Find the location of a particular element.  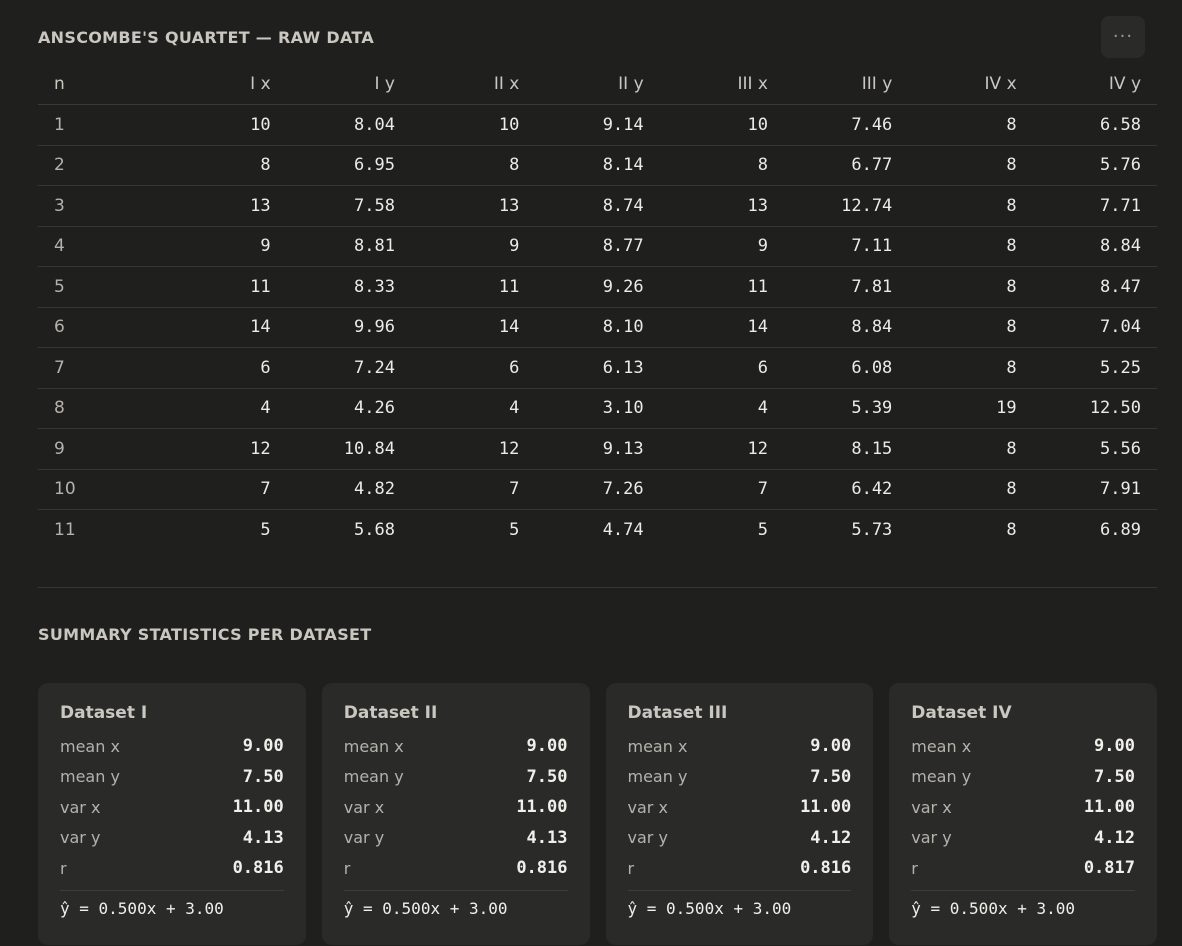

table-cell: 19 is located at coordinates (970, 408).